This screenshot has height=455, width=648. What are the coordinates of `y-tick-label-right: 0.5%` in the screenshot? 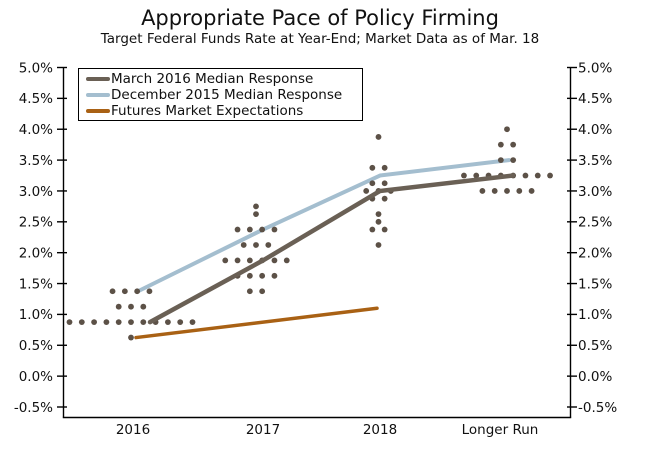 It's located at (595, 346).